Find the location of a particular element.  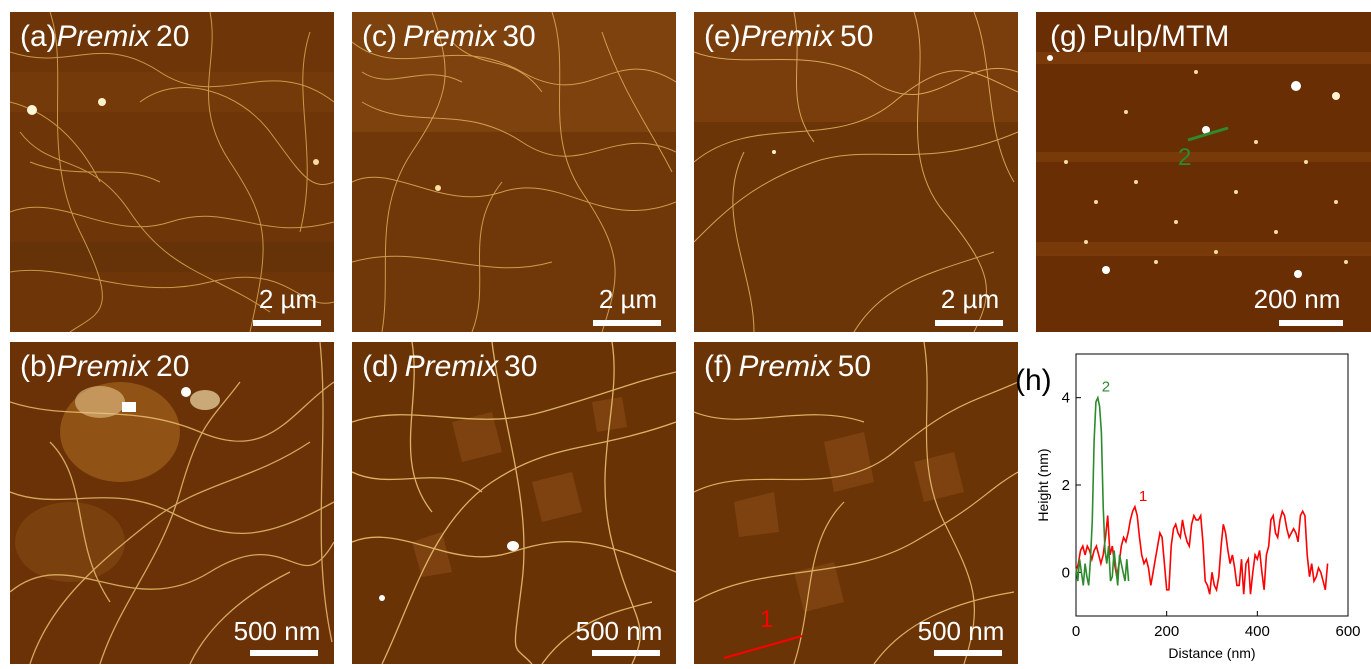

afm-image-a is located at coordinates (172, 172).